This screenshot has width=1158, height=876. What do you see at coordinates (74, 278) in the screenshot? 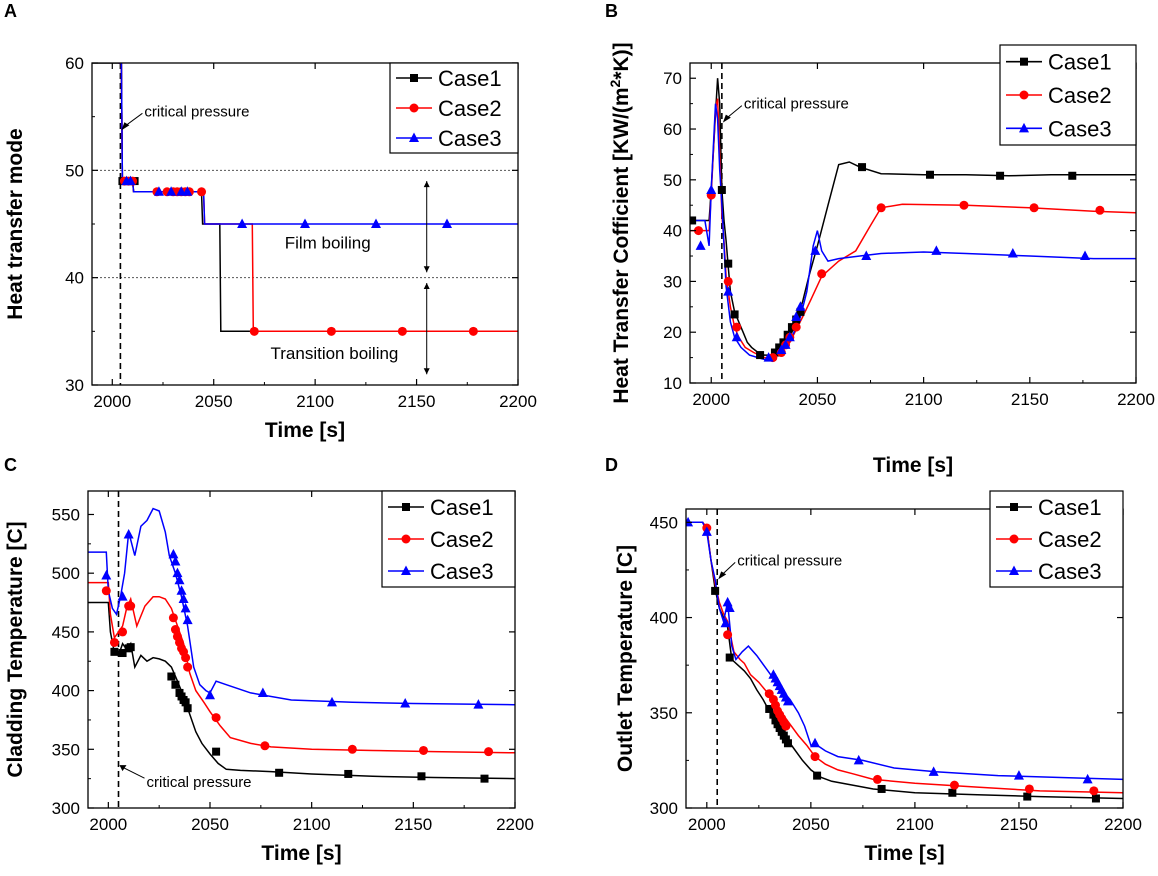
I see `y-tick-label: 40` at bounding box center [74, 278].